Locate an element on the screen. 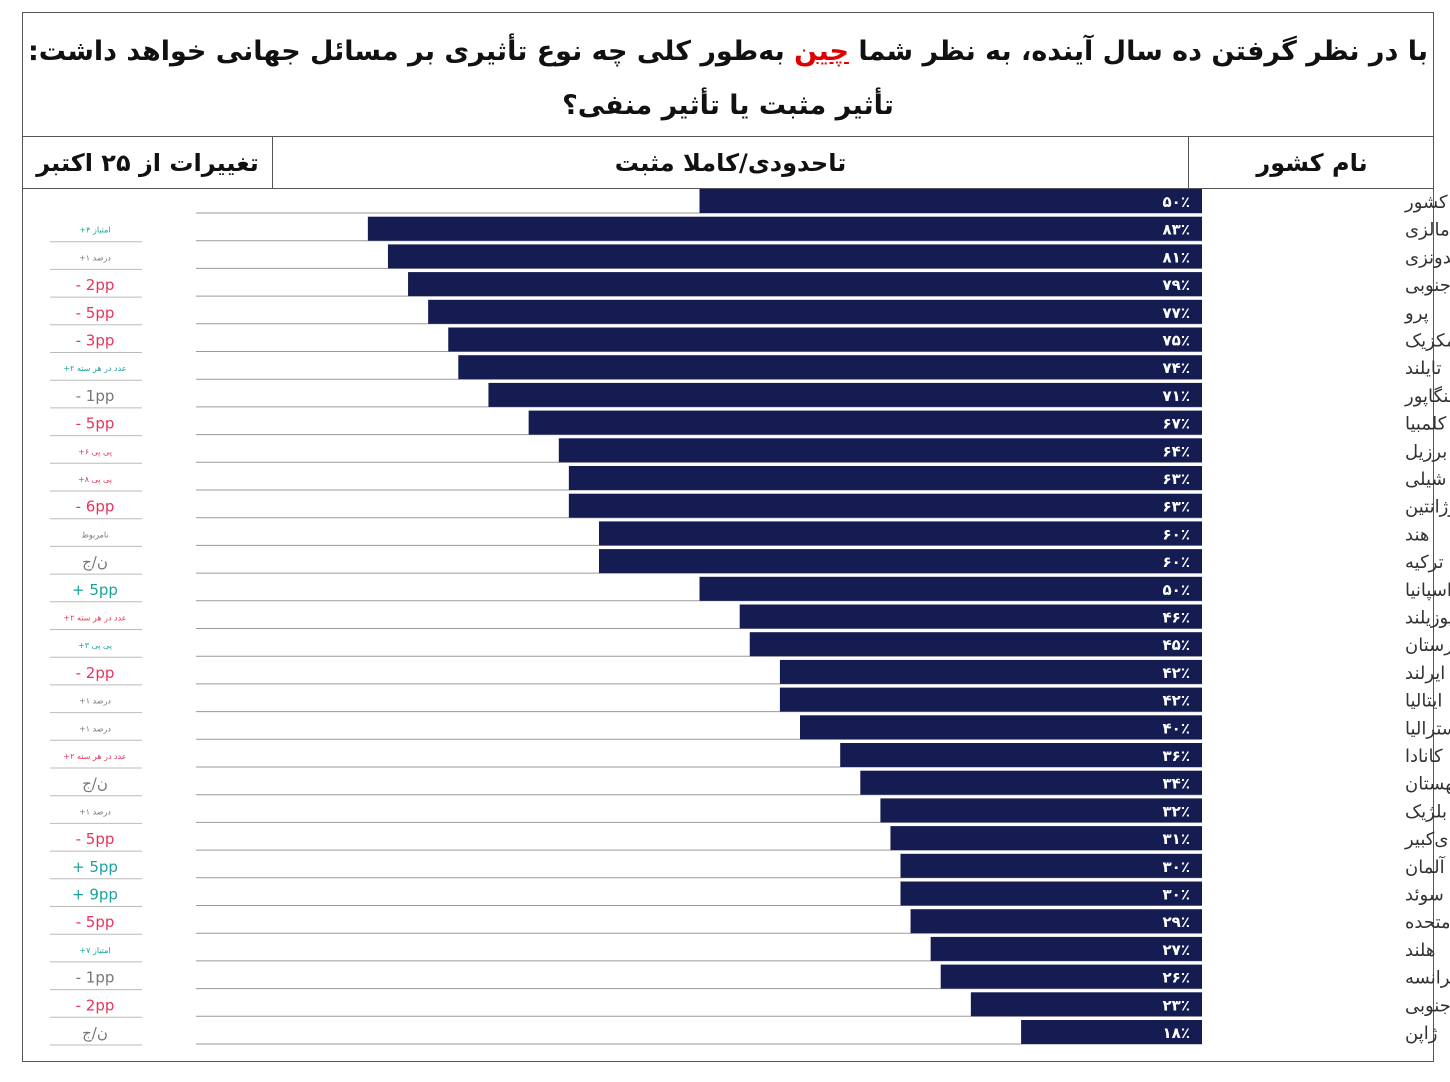 This screenshot has width=1450, height=1082. country-label: هلند is located at coordinates (1420, 950).